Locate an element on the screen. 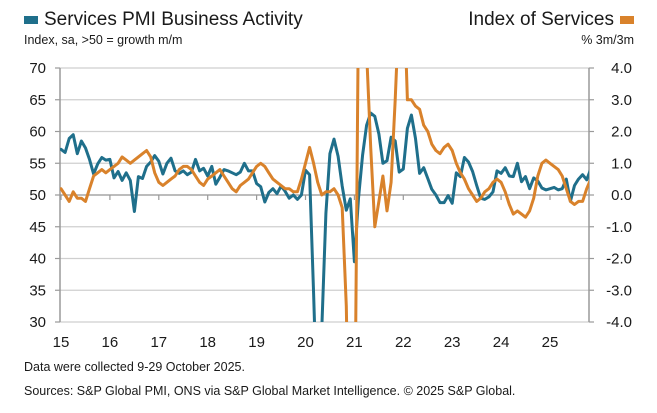 This screenshot has height=413, width=657. right-axis-unit-label: % 3m/3m is located at coordinates (607, 40).